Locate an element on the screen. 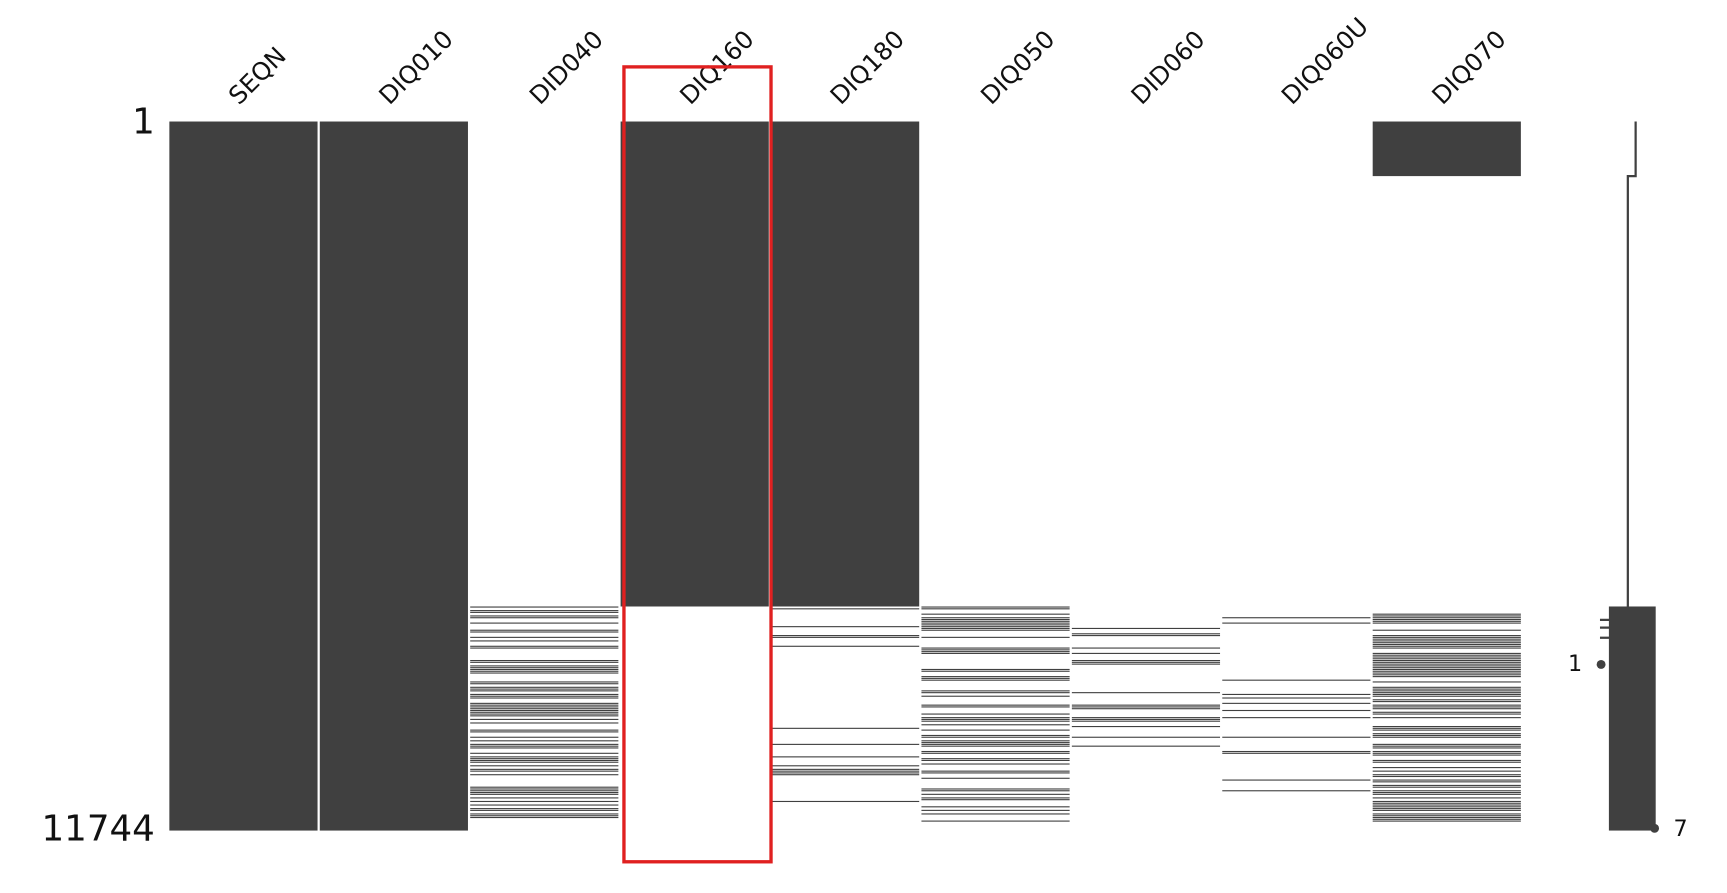 Image resolution: width=1727 pixels, height=893 pixels. sparkline-max-label: 7 is located at coordinates (1681, 829).